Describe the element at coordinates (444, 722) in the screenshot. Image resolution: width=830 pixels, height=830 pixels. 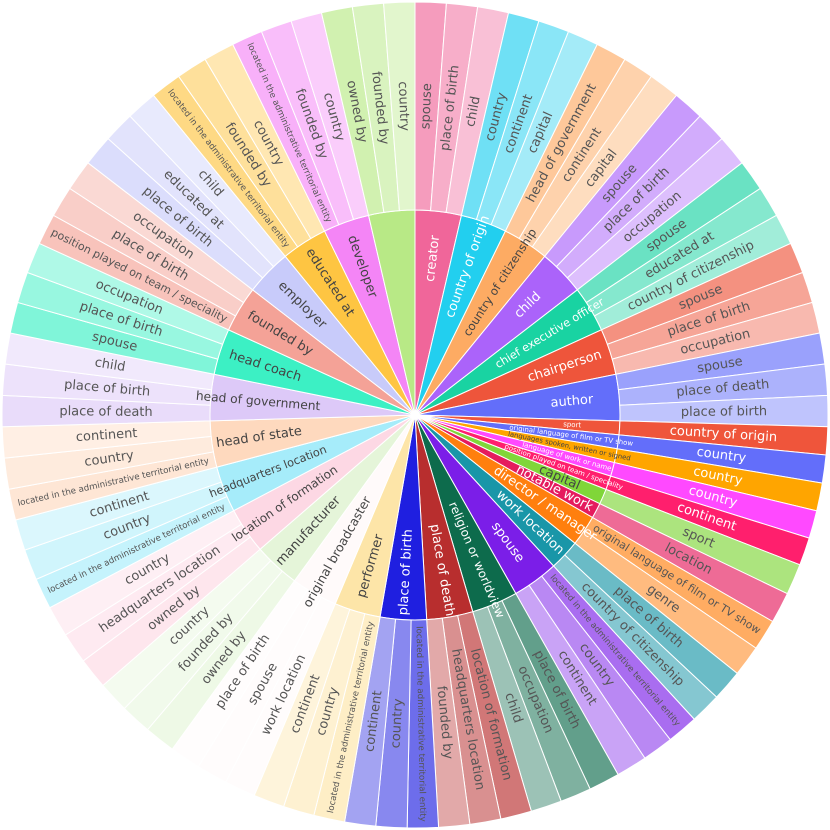
I see `outer-sector-label: founded by` at that location.